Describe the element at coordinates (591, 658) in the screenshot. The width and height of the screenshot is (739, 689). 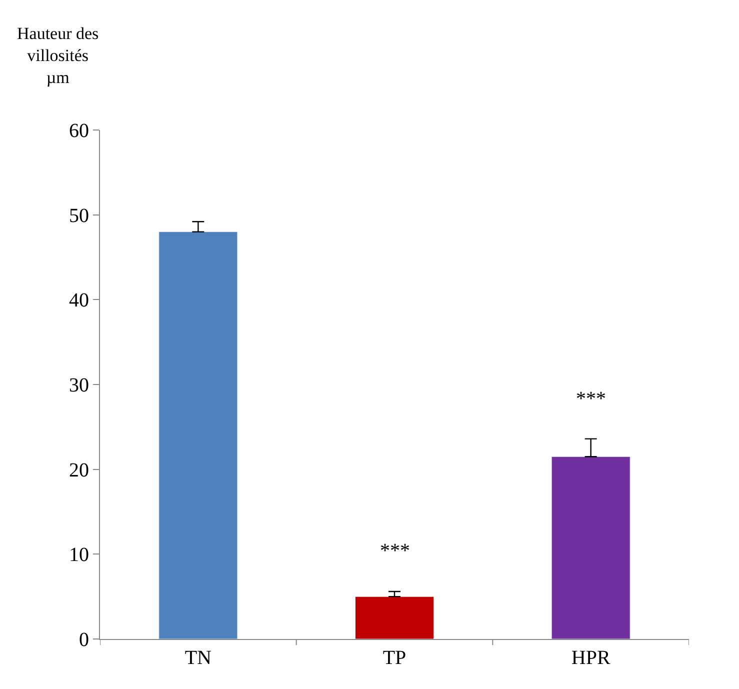
I see `x-tick-label: HPR` at that location.